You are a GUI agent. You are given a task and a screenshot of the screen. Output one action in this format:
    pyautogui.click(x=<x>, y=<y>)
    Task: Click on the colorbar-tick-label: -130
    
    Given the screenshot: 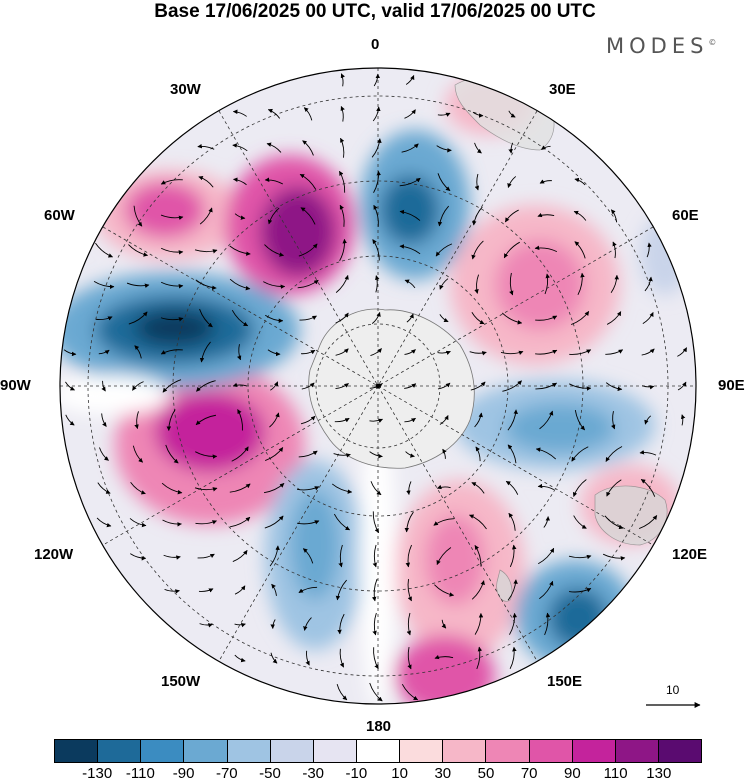 What is the action you would take?
    pyautogui.click(x=97, y=773)
    